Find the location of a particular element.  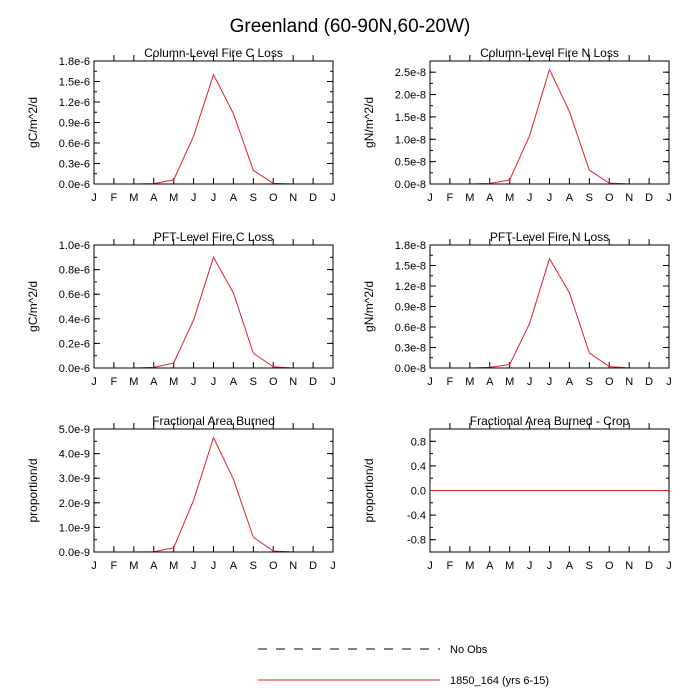

chart-title: Column-Level Fire C Loss is located at coordinates (213, 53).